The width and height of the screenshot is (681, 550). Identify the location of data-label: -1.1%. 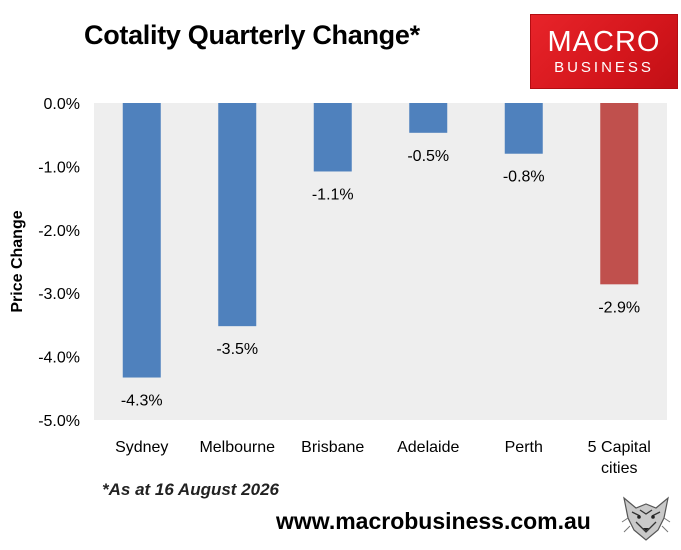
(333, 194).